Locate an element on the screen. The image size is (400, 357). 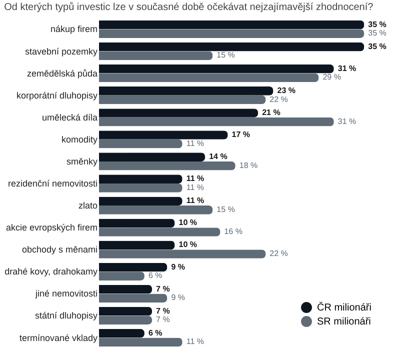
y-tick-label: jiné nemovitosti is located at coordinates (66, 293).